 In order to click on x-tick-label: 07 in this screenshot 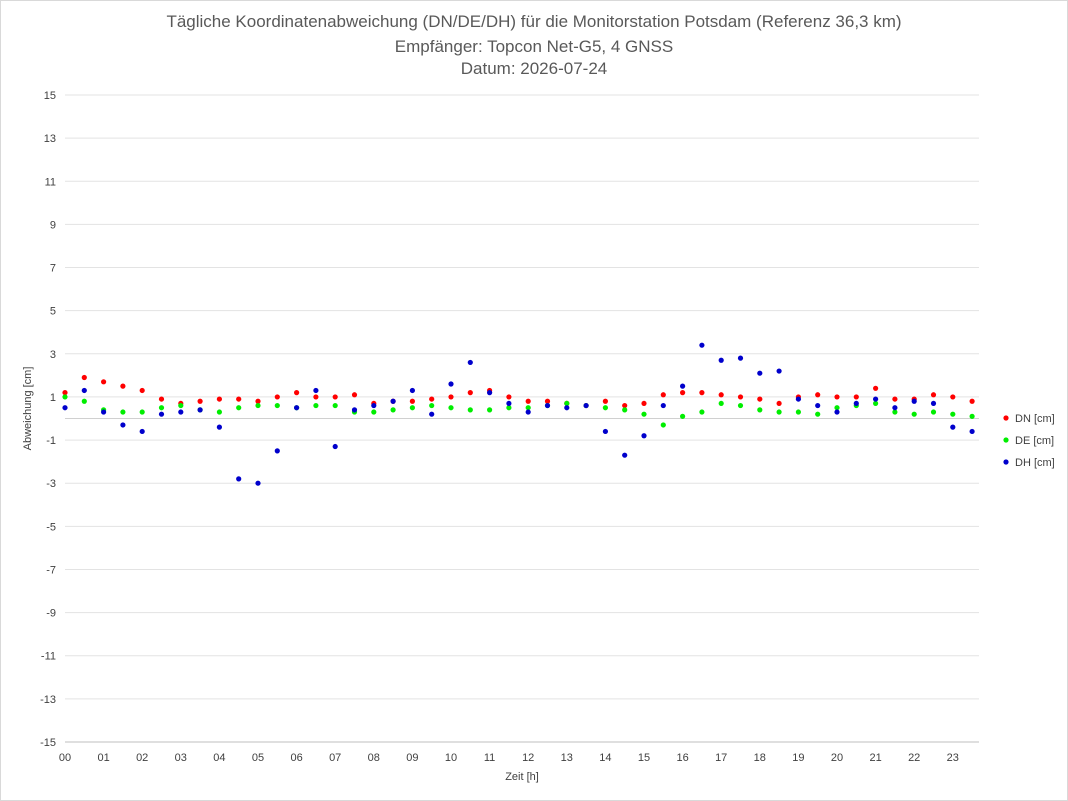, I will do `click(335, 758)`.